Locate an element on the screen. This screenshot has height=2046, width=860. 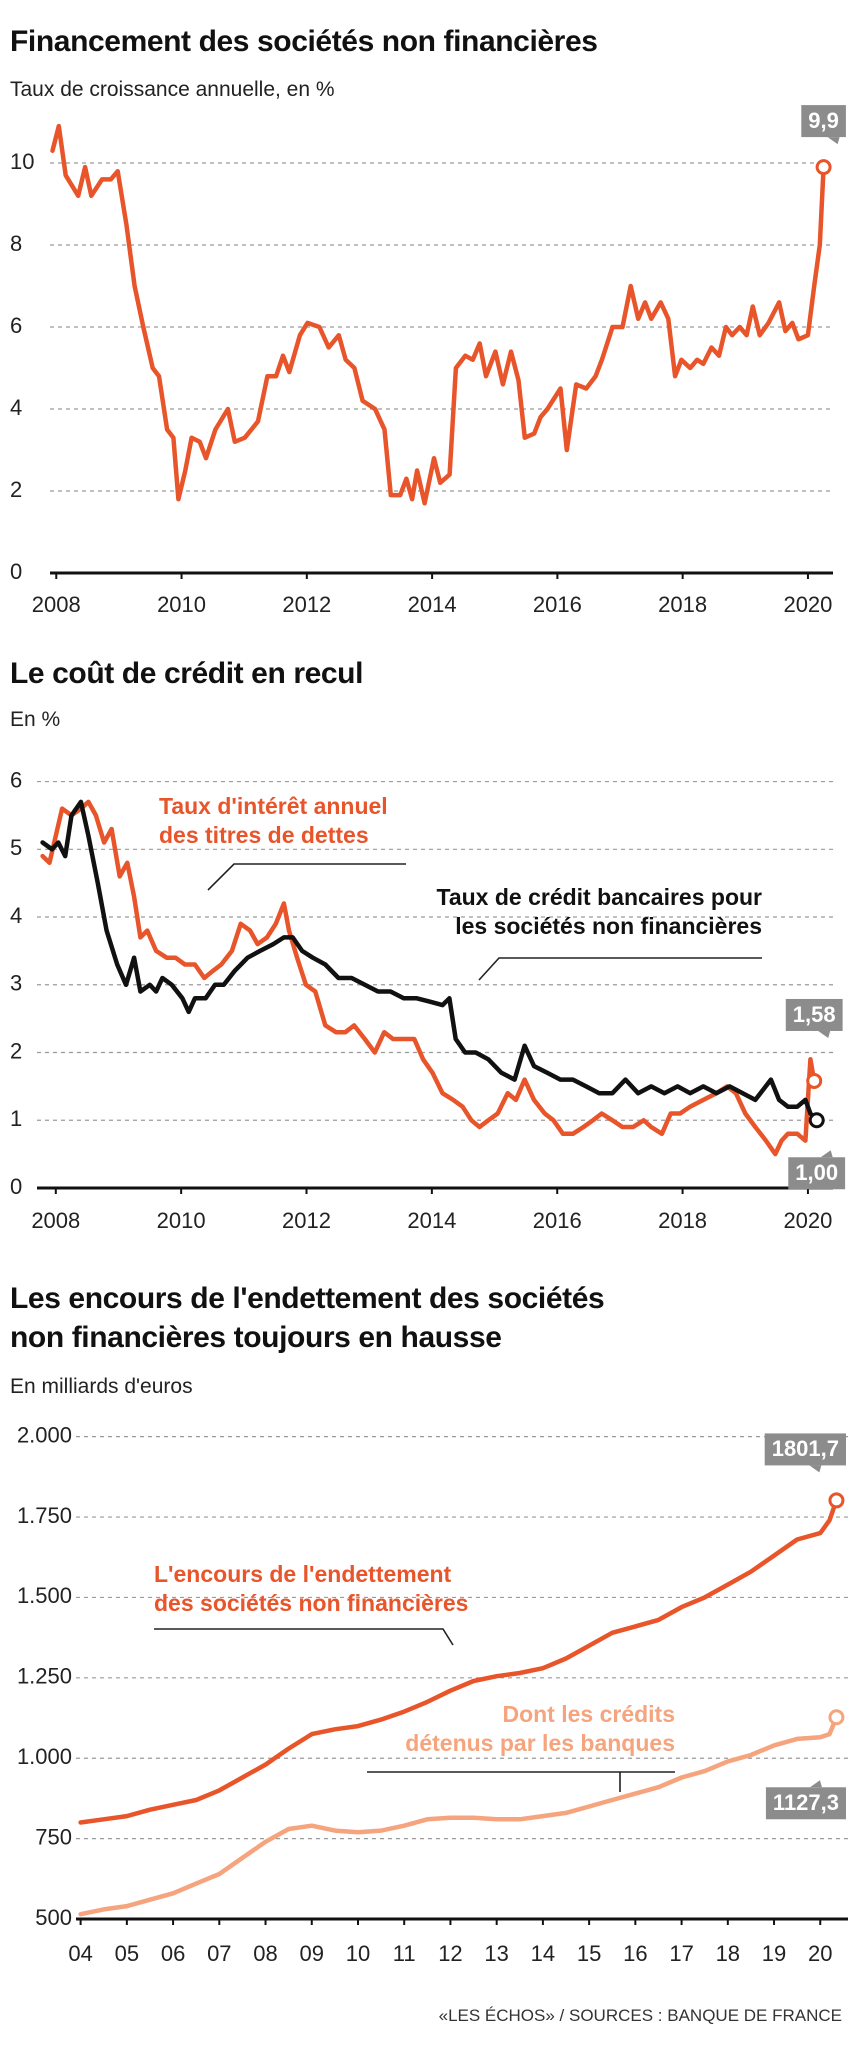
x-tick-label: 16 is located at coordinates (635, 1953).